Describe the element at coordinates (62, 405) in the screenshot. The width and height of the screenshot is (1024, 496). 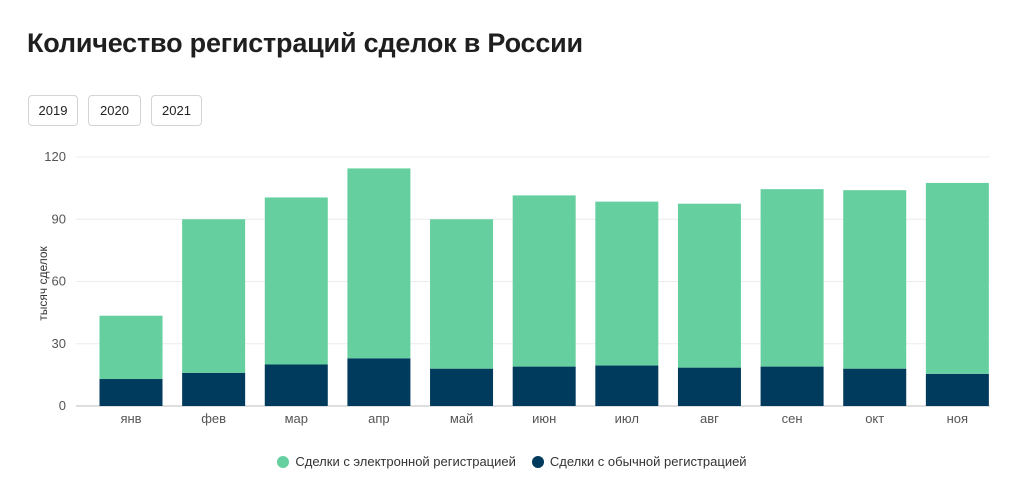
I see `y-tick-label: 0` at that location.